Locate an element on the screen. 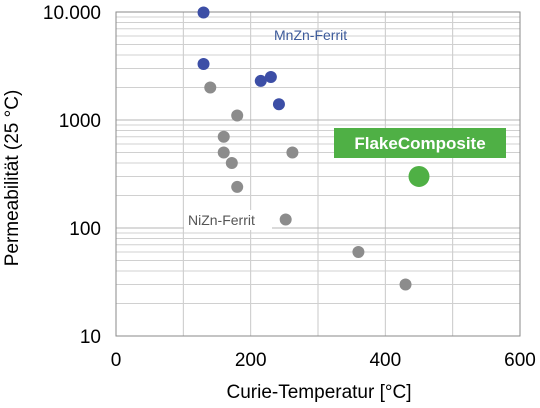 This screenshot has width=540, height=408. y-axis-title: Permeabilität (25 °C) is located at coordinates (12, 178).